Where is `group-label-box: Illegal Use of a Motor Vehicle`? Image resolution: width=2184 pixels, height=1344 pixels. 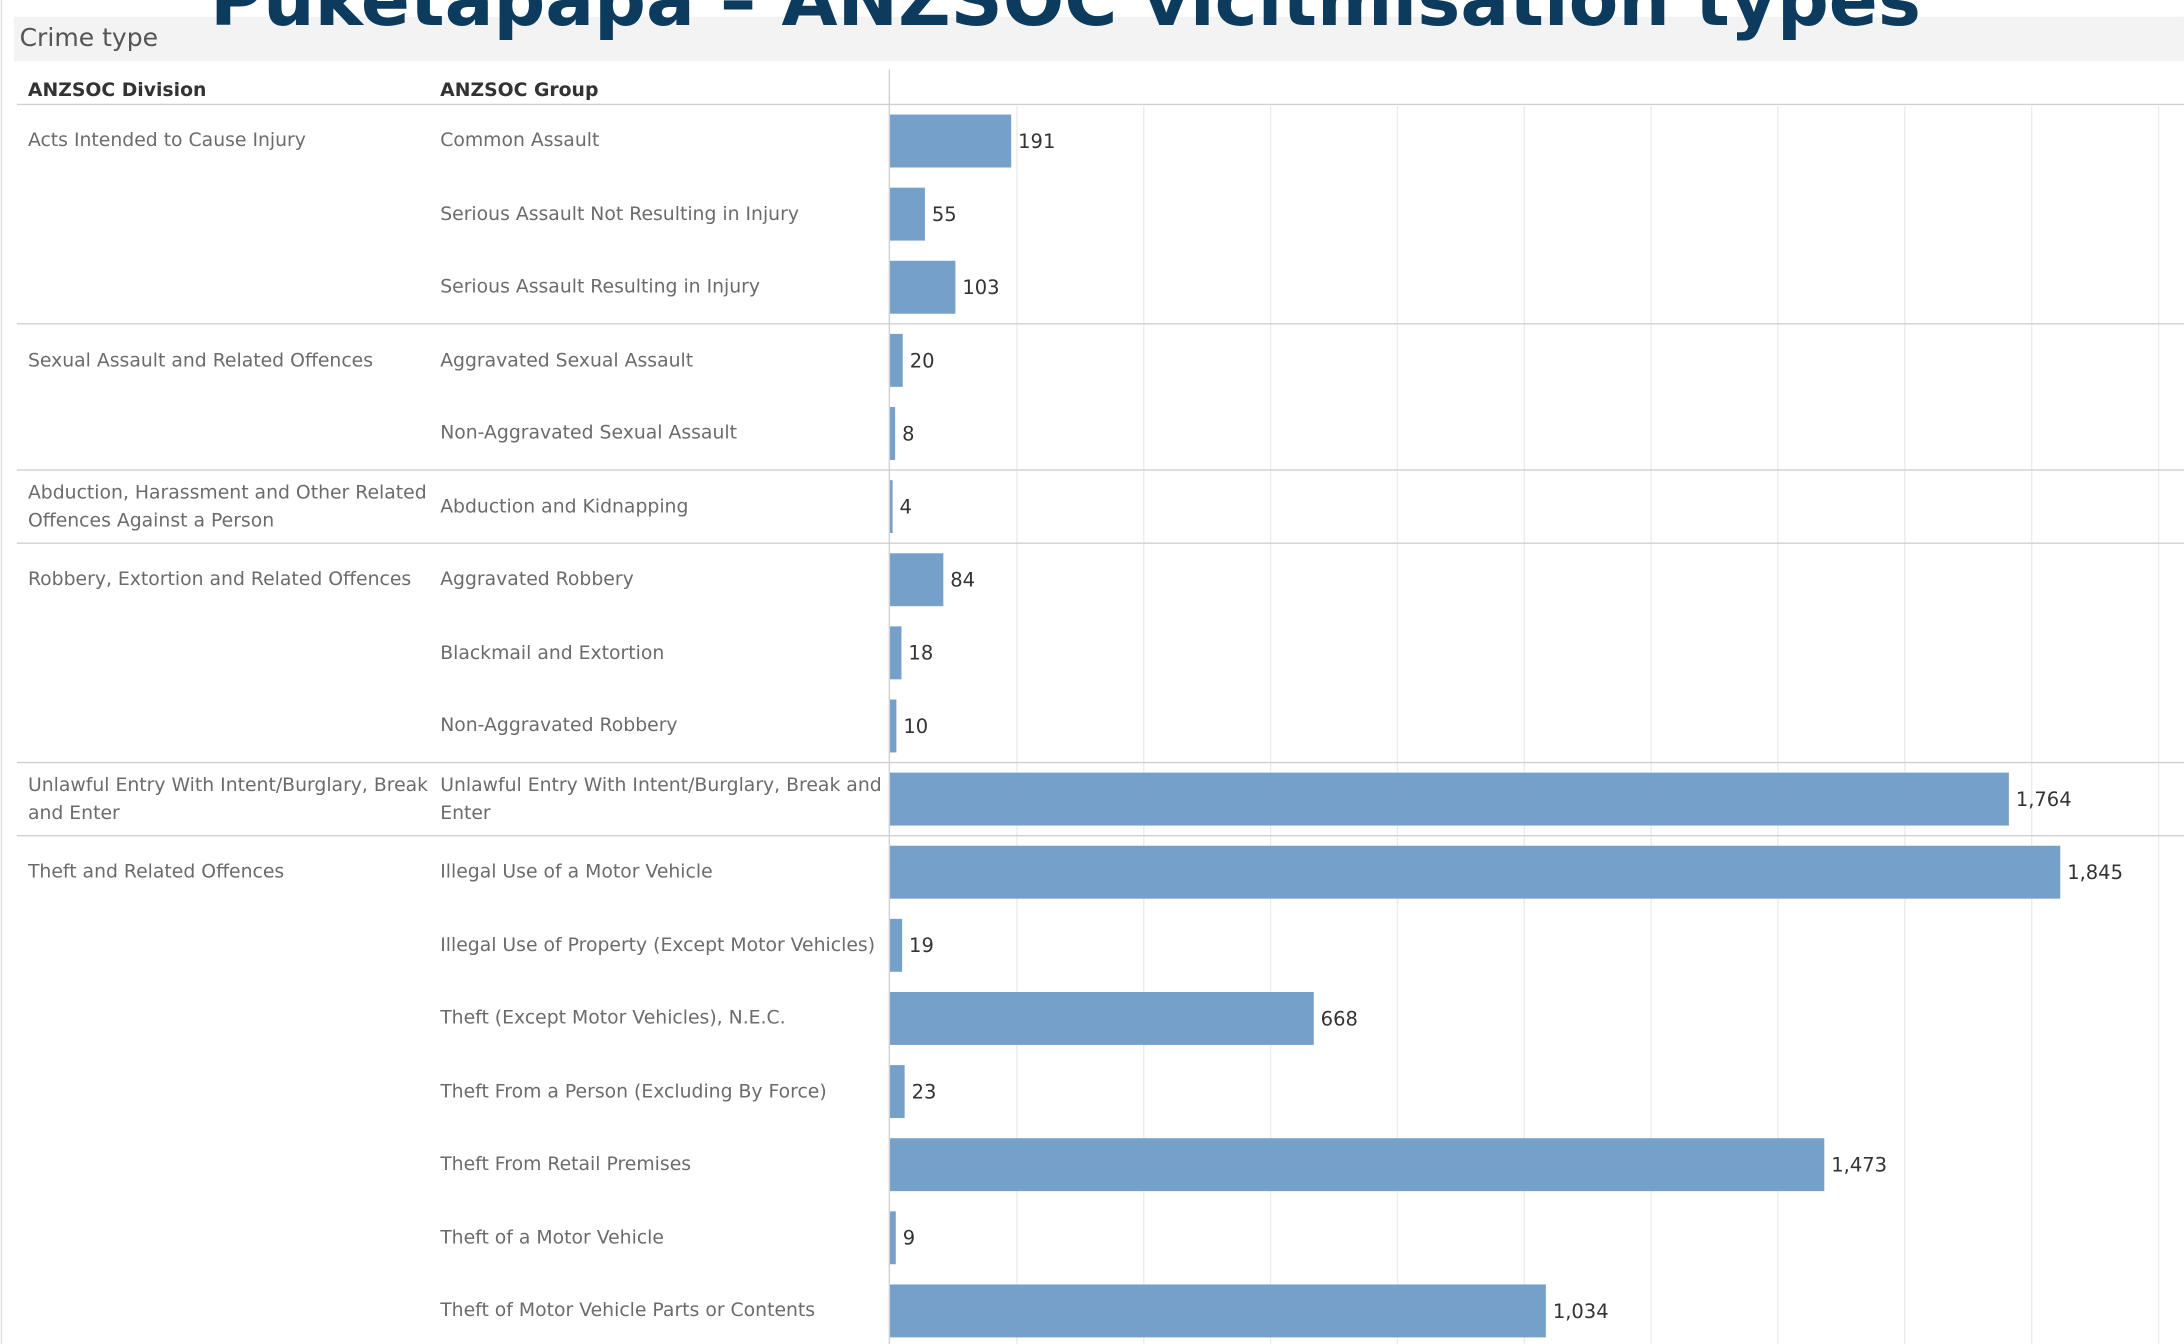
group-label-box: Illegal Use of a Motor Vehicle is located at coordinates (576, 872).